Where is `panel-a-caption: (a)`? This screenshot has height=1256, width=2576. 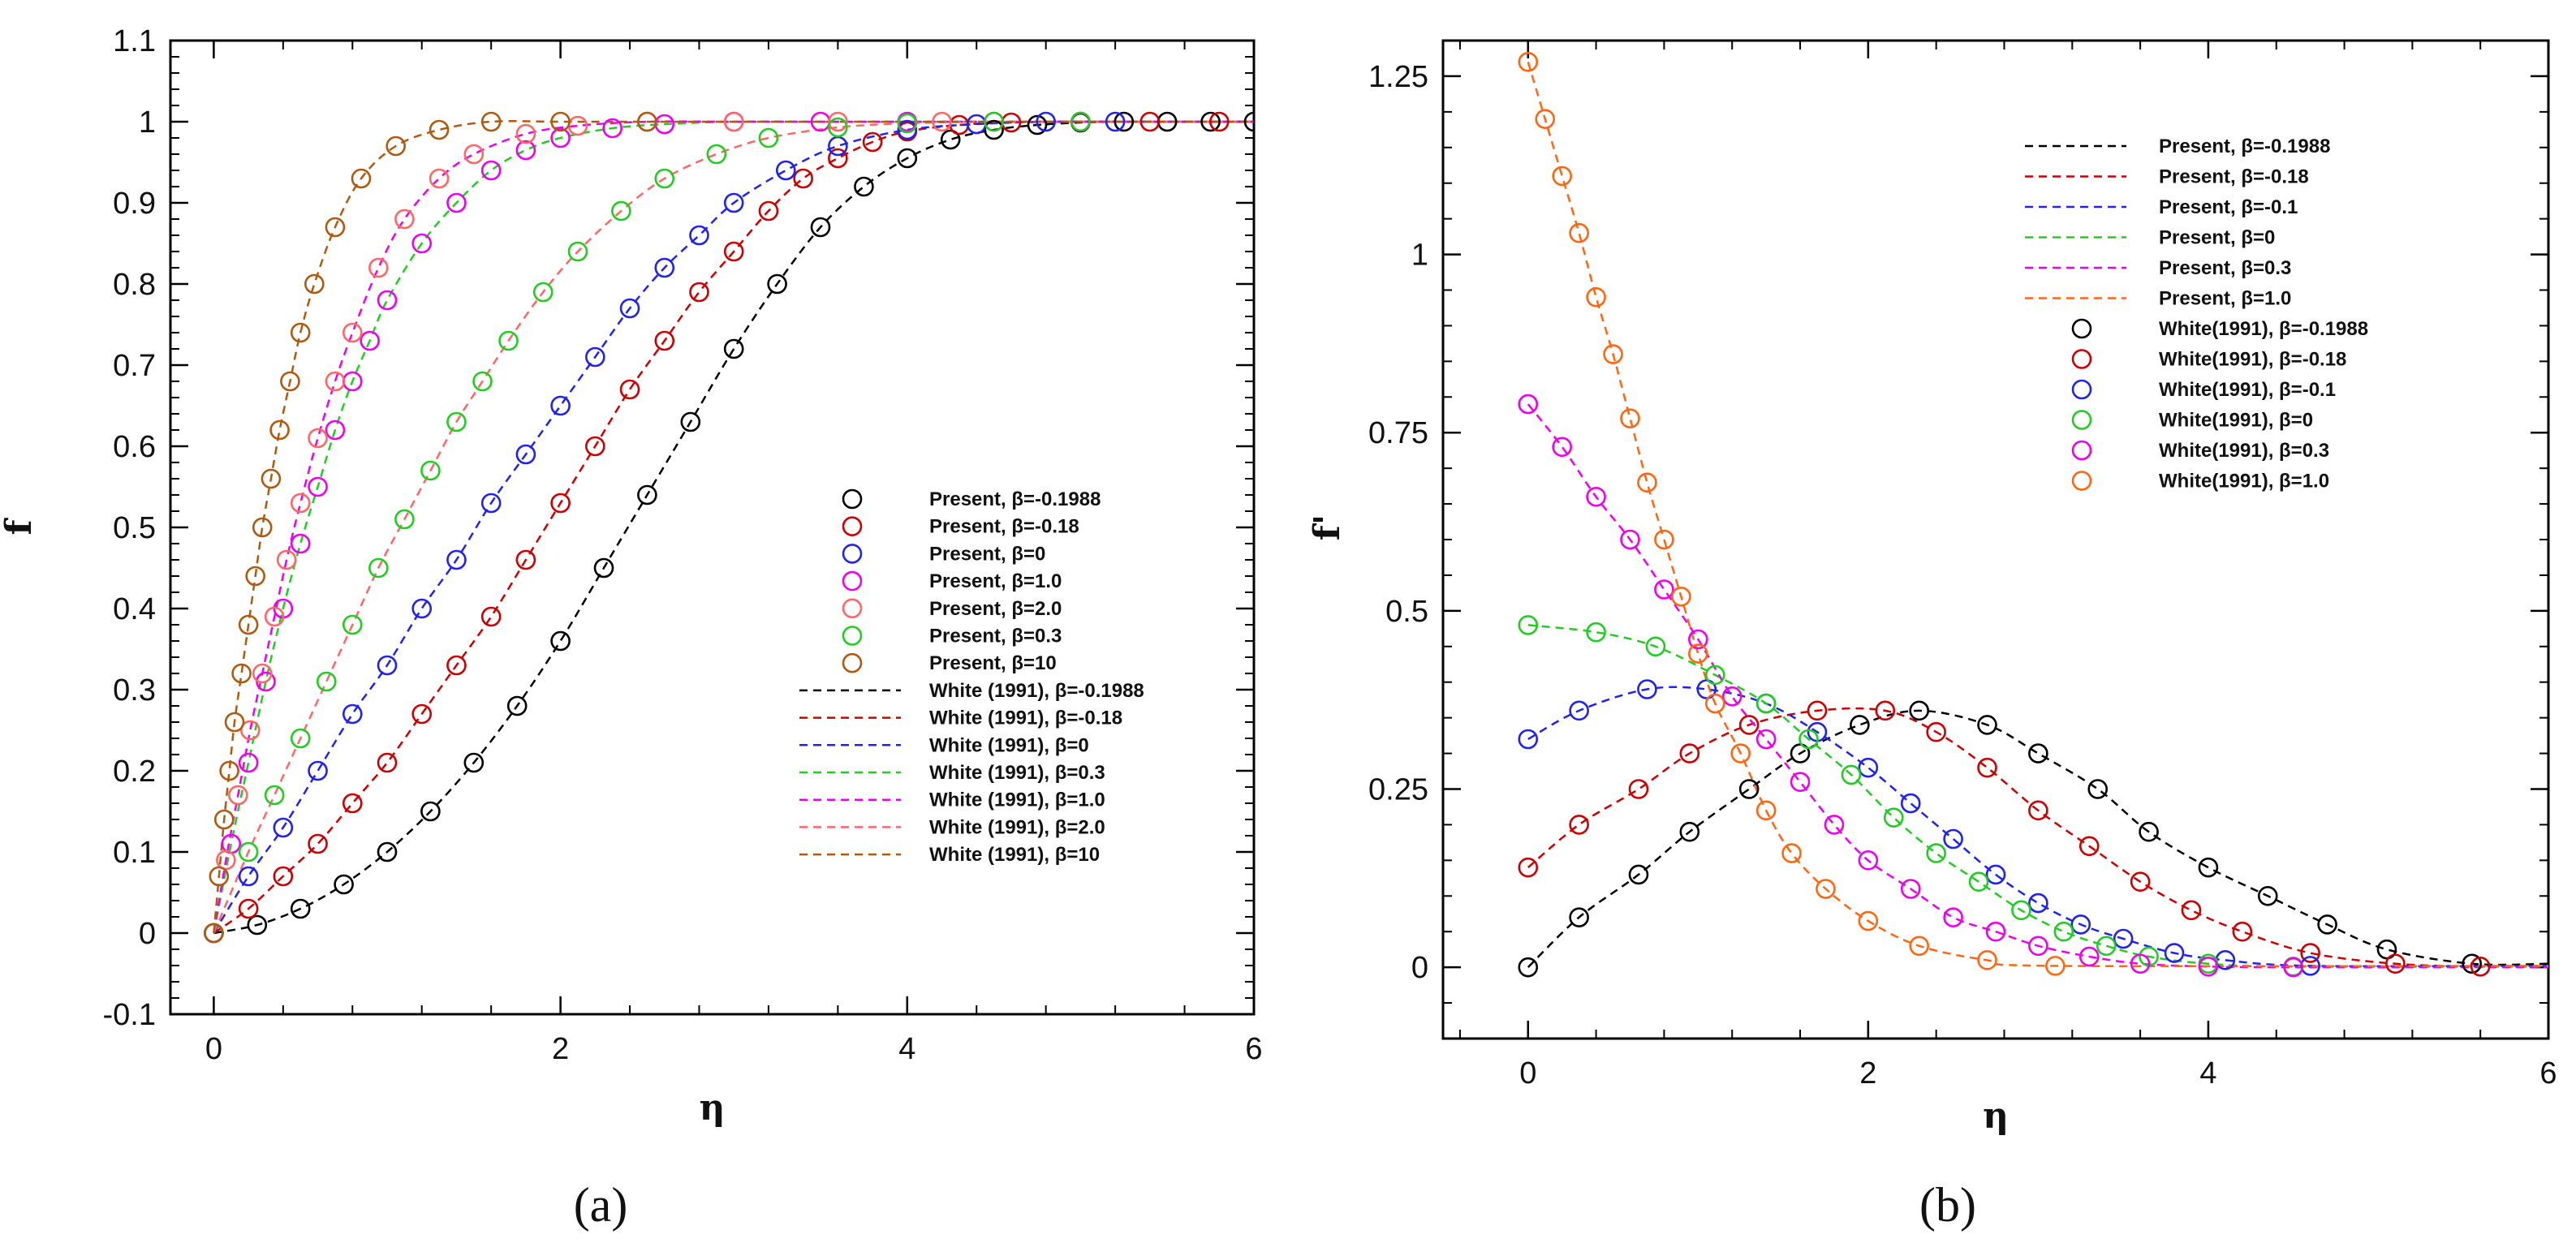
panel-a-caption: (a) is located at coordinates (601, 1205).